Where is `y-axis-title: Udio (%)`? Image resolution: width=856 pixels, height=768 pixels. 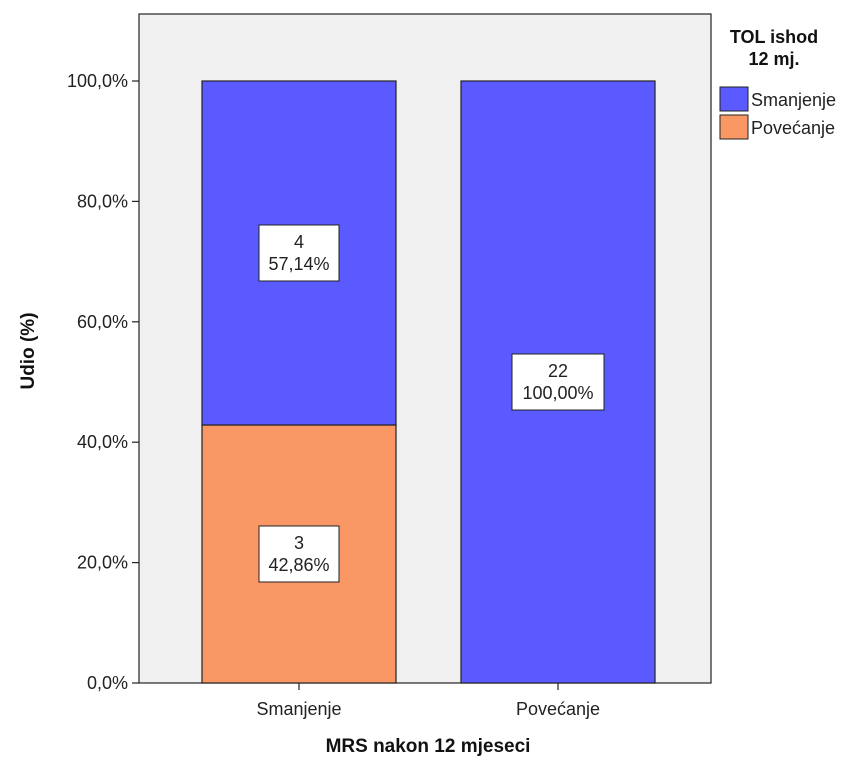 y-axis-title: Udio (%) is located at coordinates (28, 350).